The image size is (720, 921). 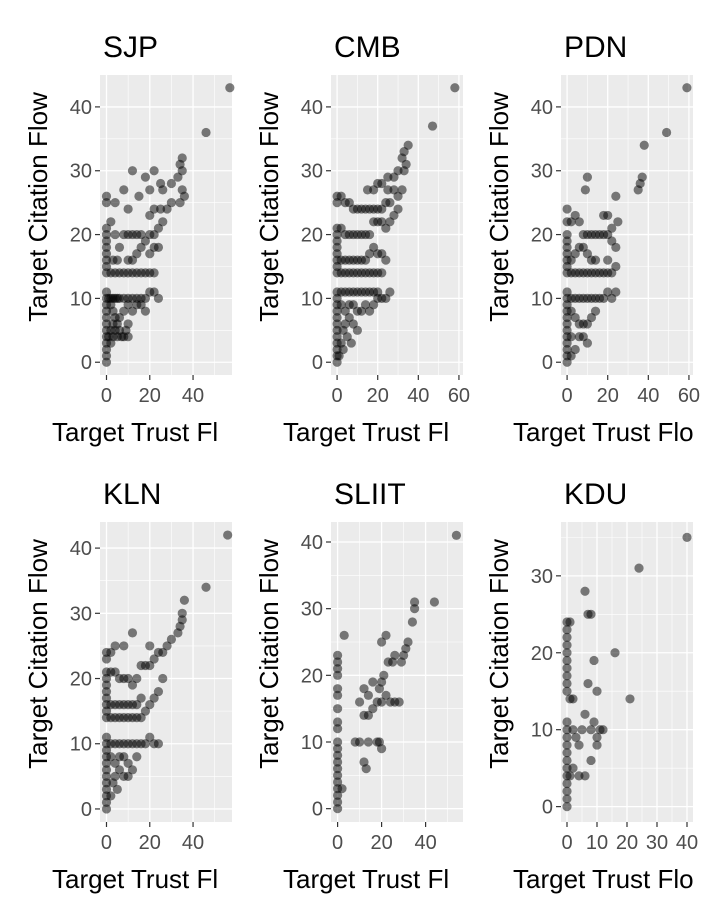 What do you see at coordinates (370, 494) in the screenshot?
I see `panel-title: SLIIT` at bounding box center [370, 494].